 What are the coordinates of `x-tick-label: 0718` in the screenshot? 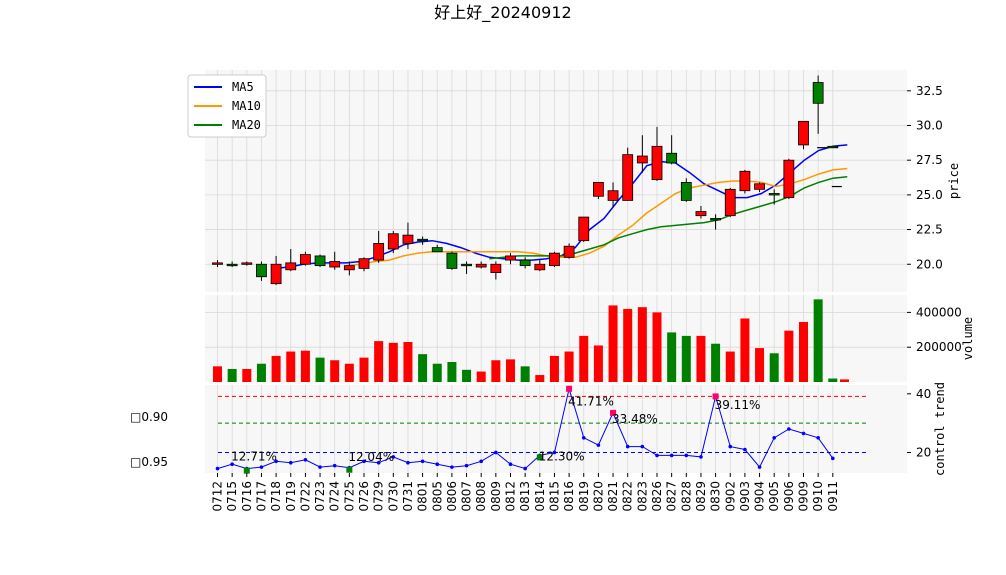 It's located at (276, 496).